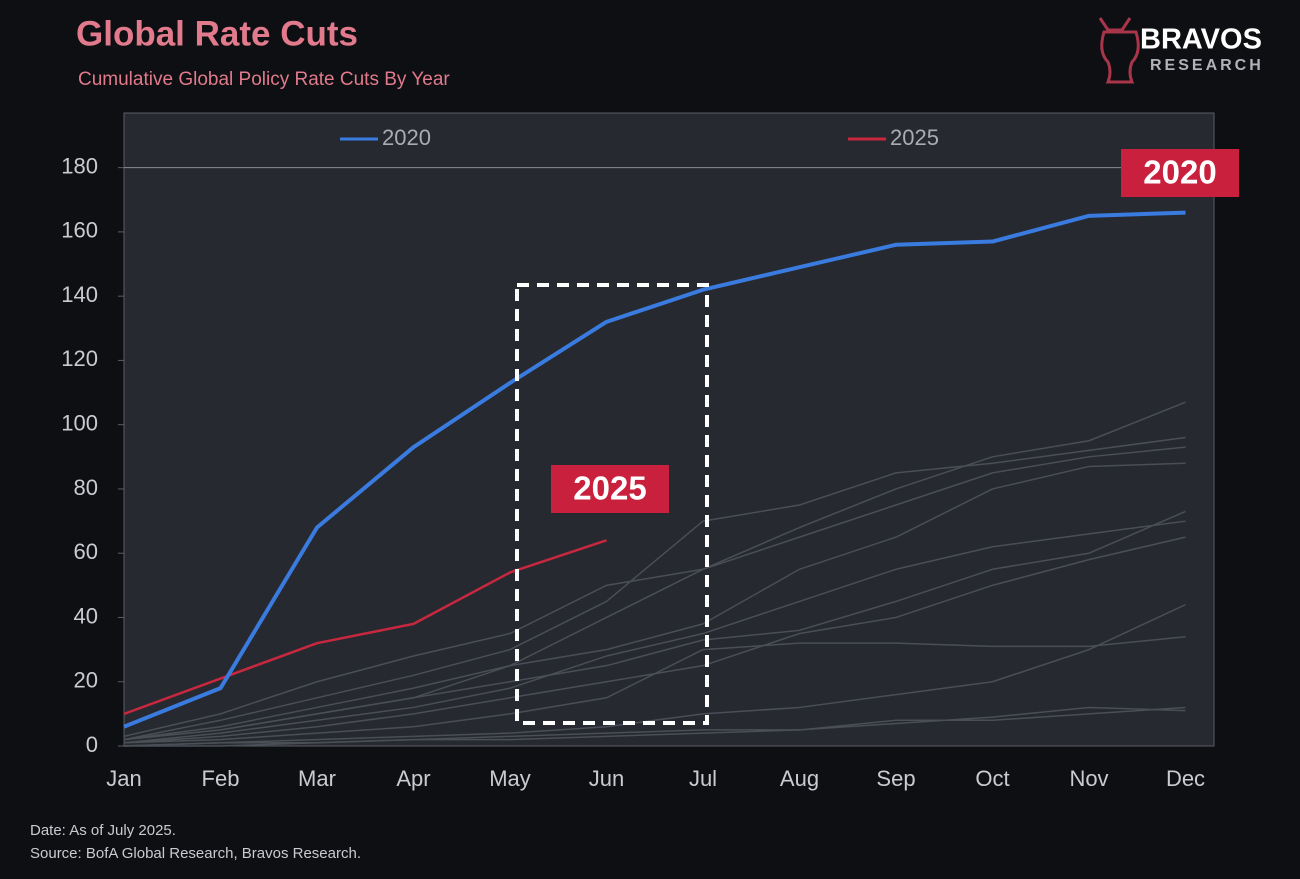 This screenshot has height=879, width=1300. What do you see at coordinates (221, 778) in the screenshot?
I see `x-tick-label: Feb` at bounding box center [221, 778].